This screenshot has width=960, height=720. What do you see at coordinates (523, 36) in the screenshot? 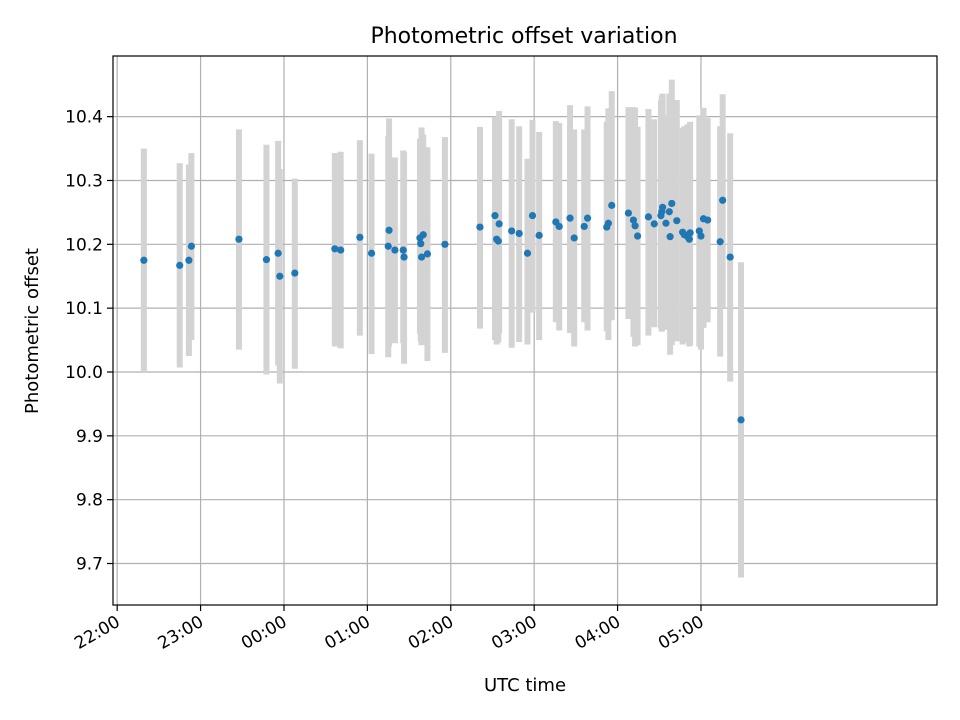
I see `chart-title: Photometric offset variation` at bounding box center [523, 36].